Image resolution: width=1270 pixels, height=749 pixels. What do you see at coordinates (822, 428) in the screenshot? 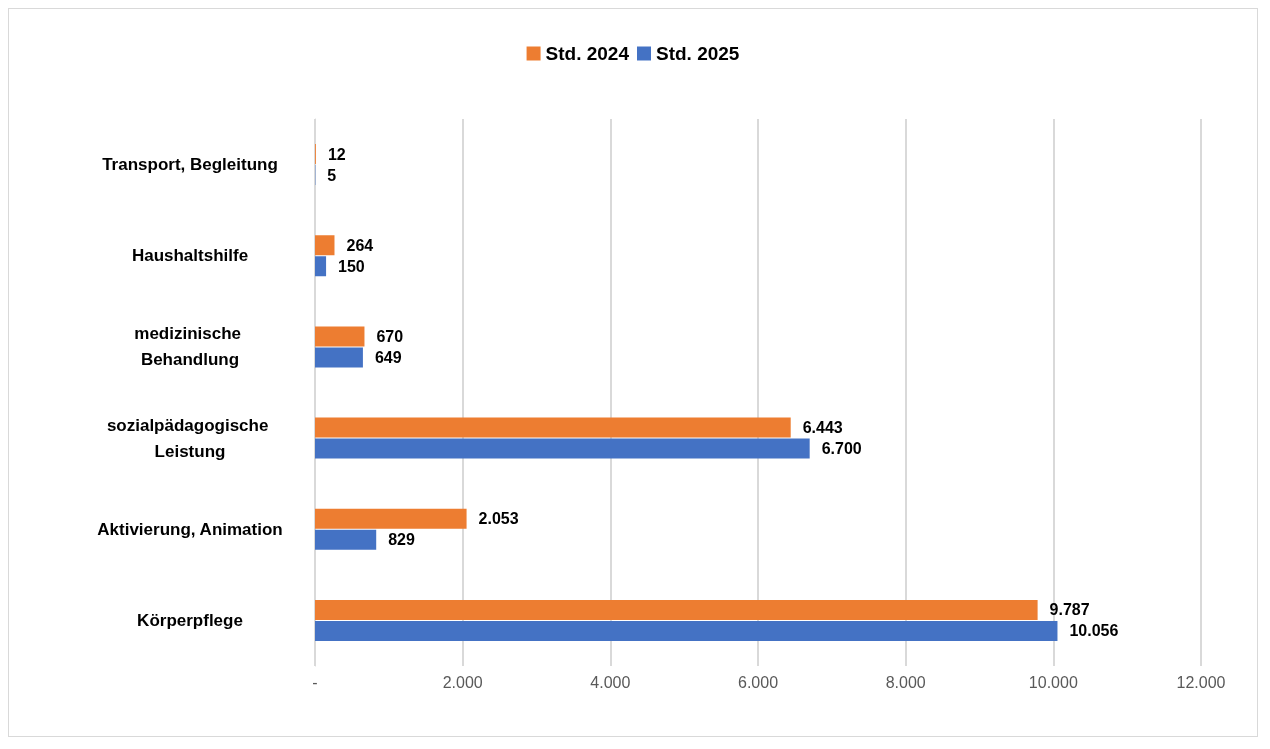
I see `data-label: 6.443` at bounding box center [822, 428].